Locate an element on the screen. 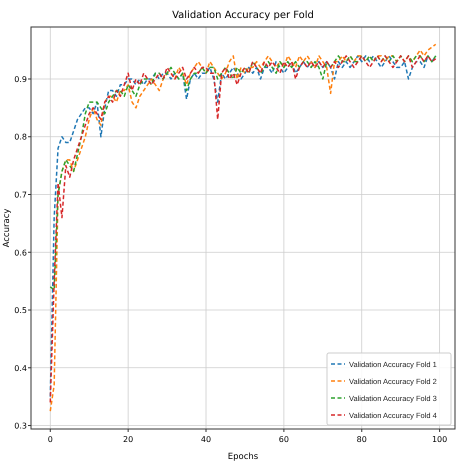 The width and height of the screenshot is (456, 469). x-tick-label: 100 is located at coordinates (440, 439).